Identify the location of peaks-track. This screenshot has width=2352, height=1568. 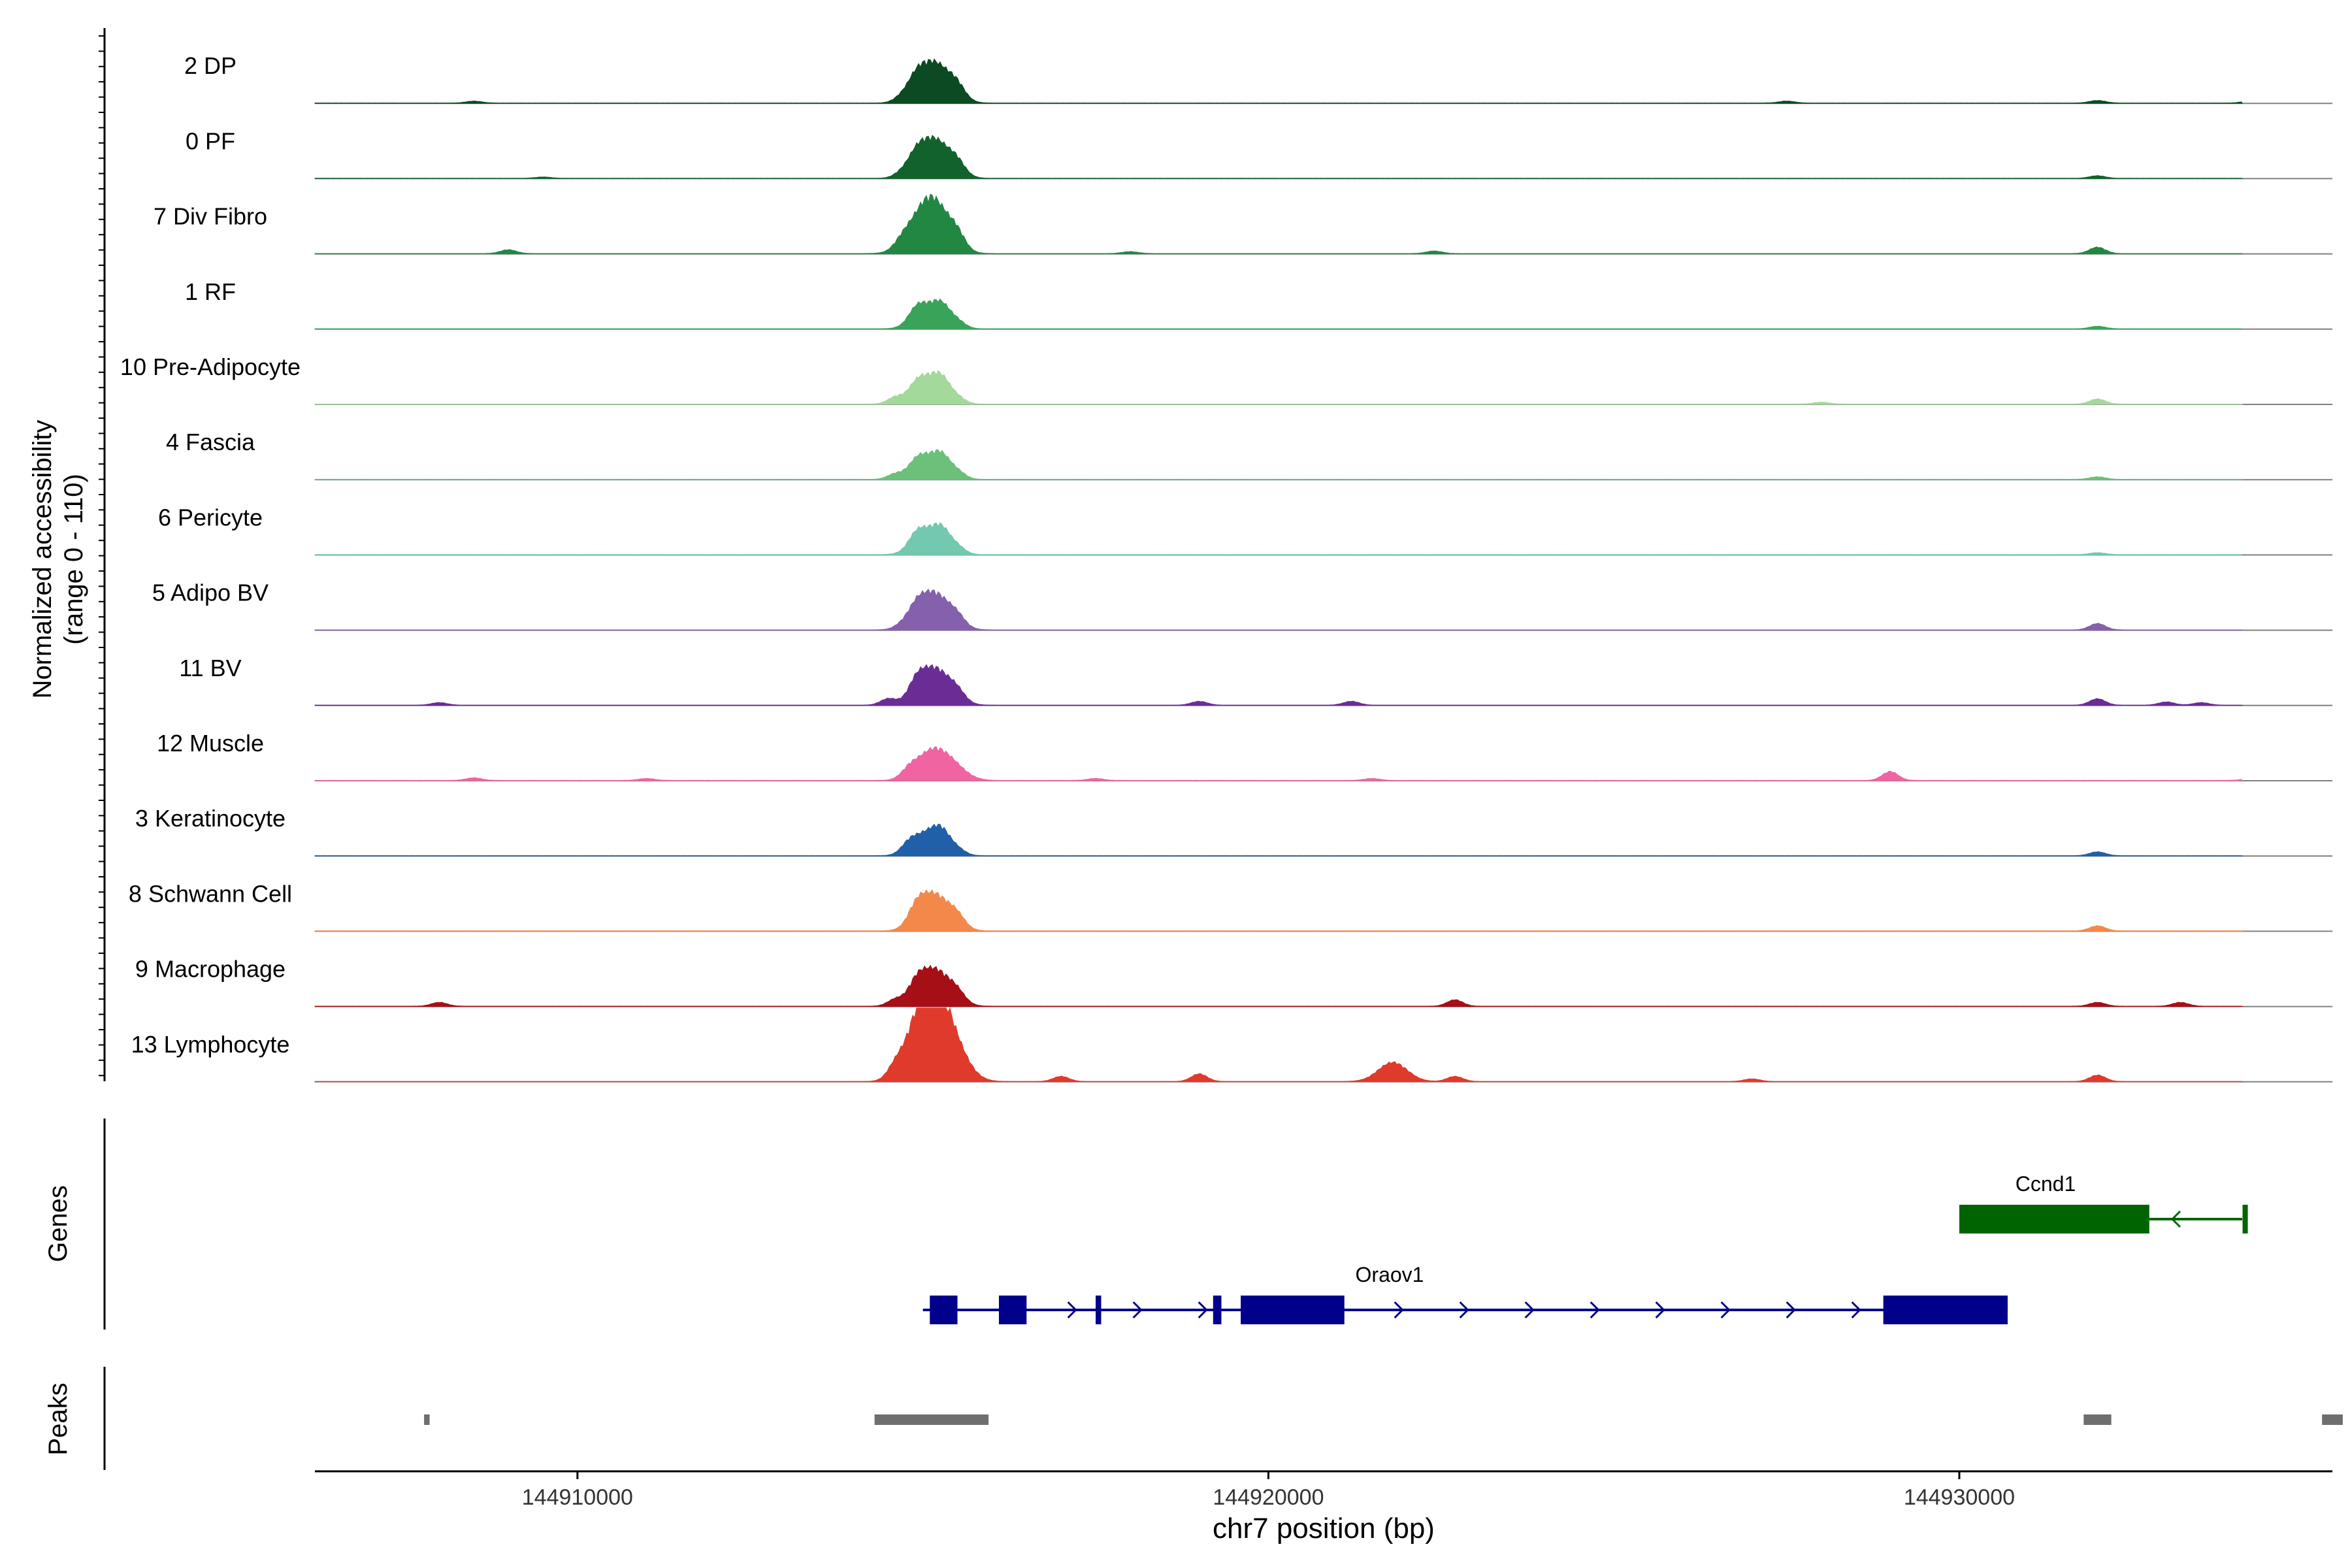
(1383, 1419).